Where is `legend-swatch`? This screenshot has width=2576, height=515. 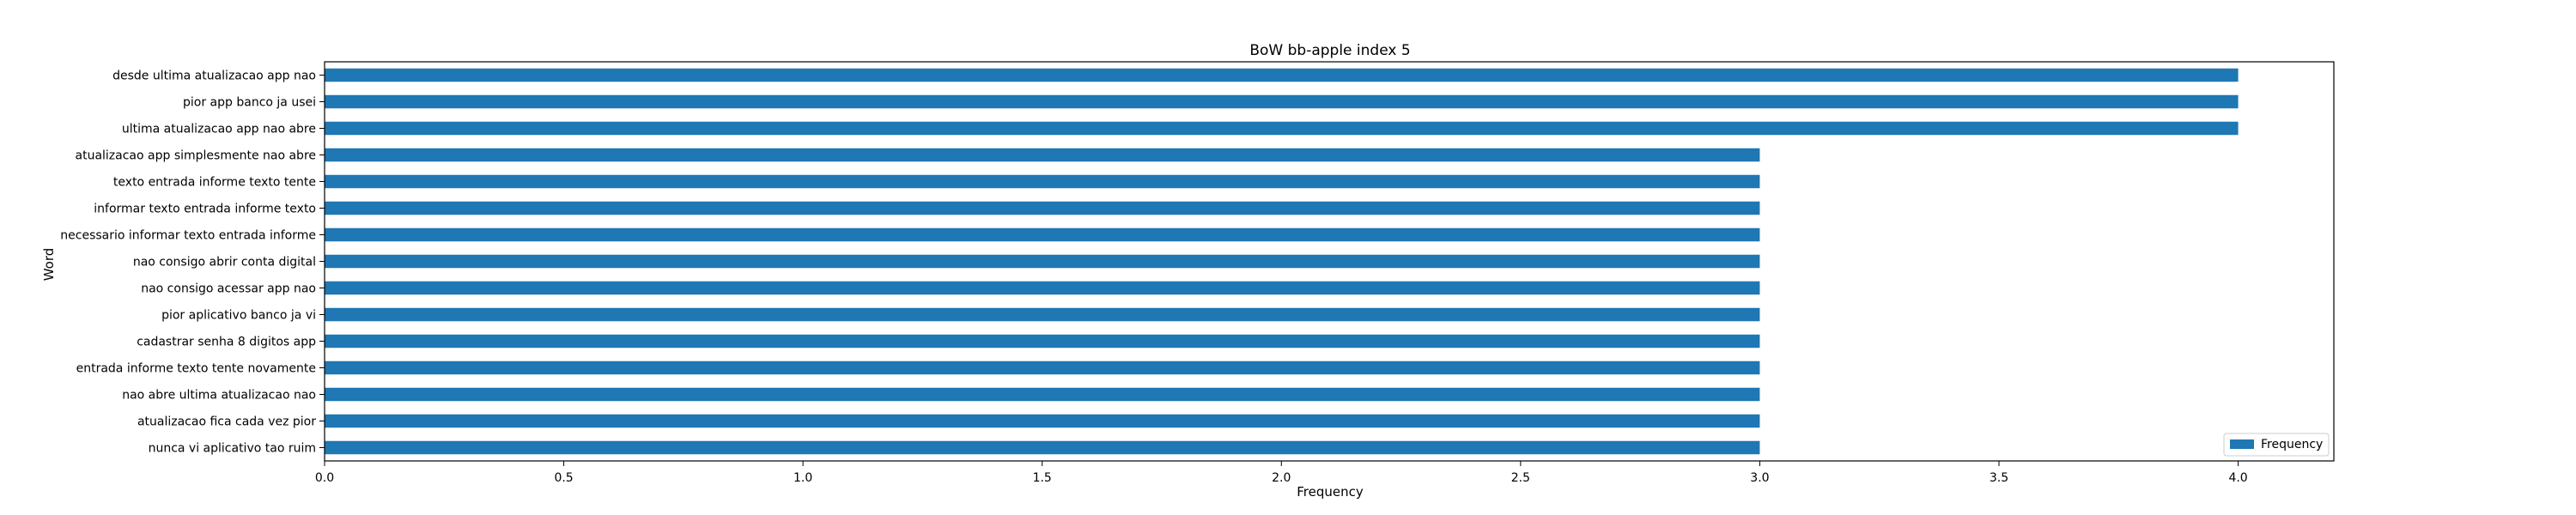
legend-swatch is located at coordinates (2242, 444).